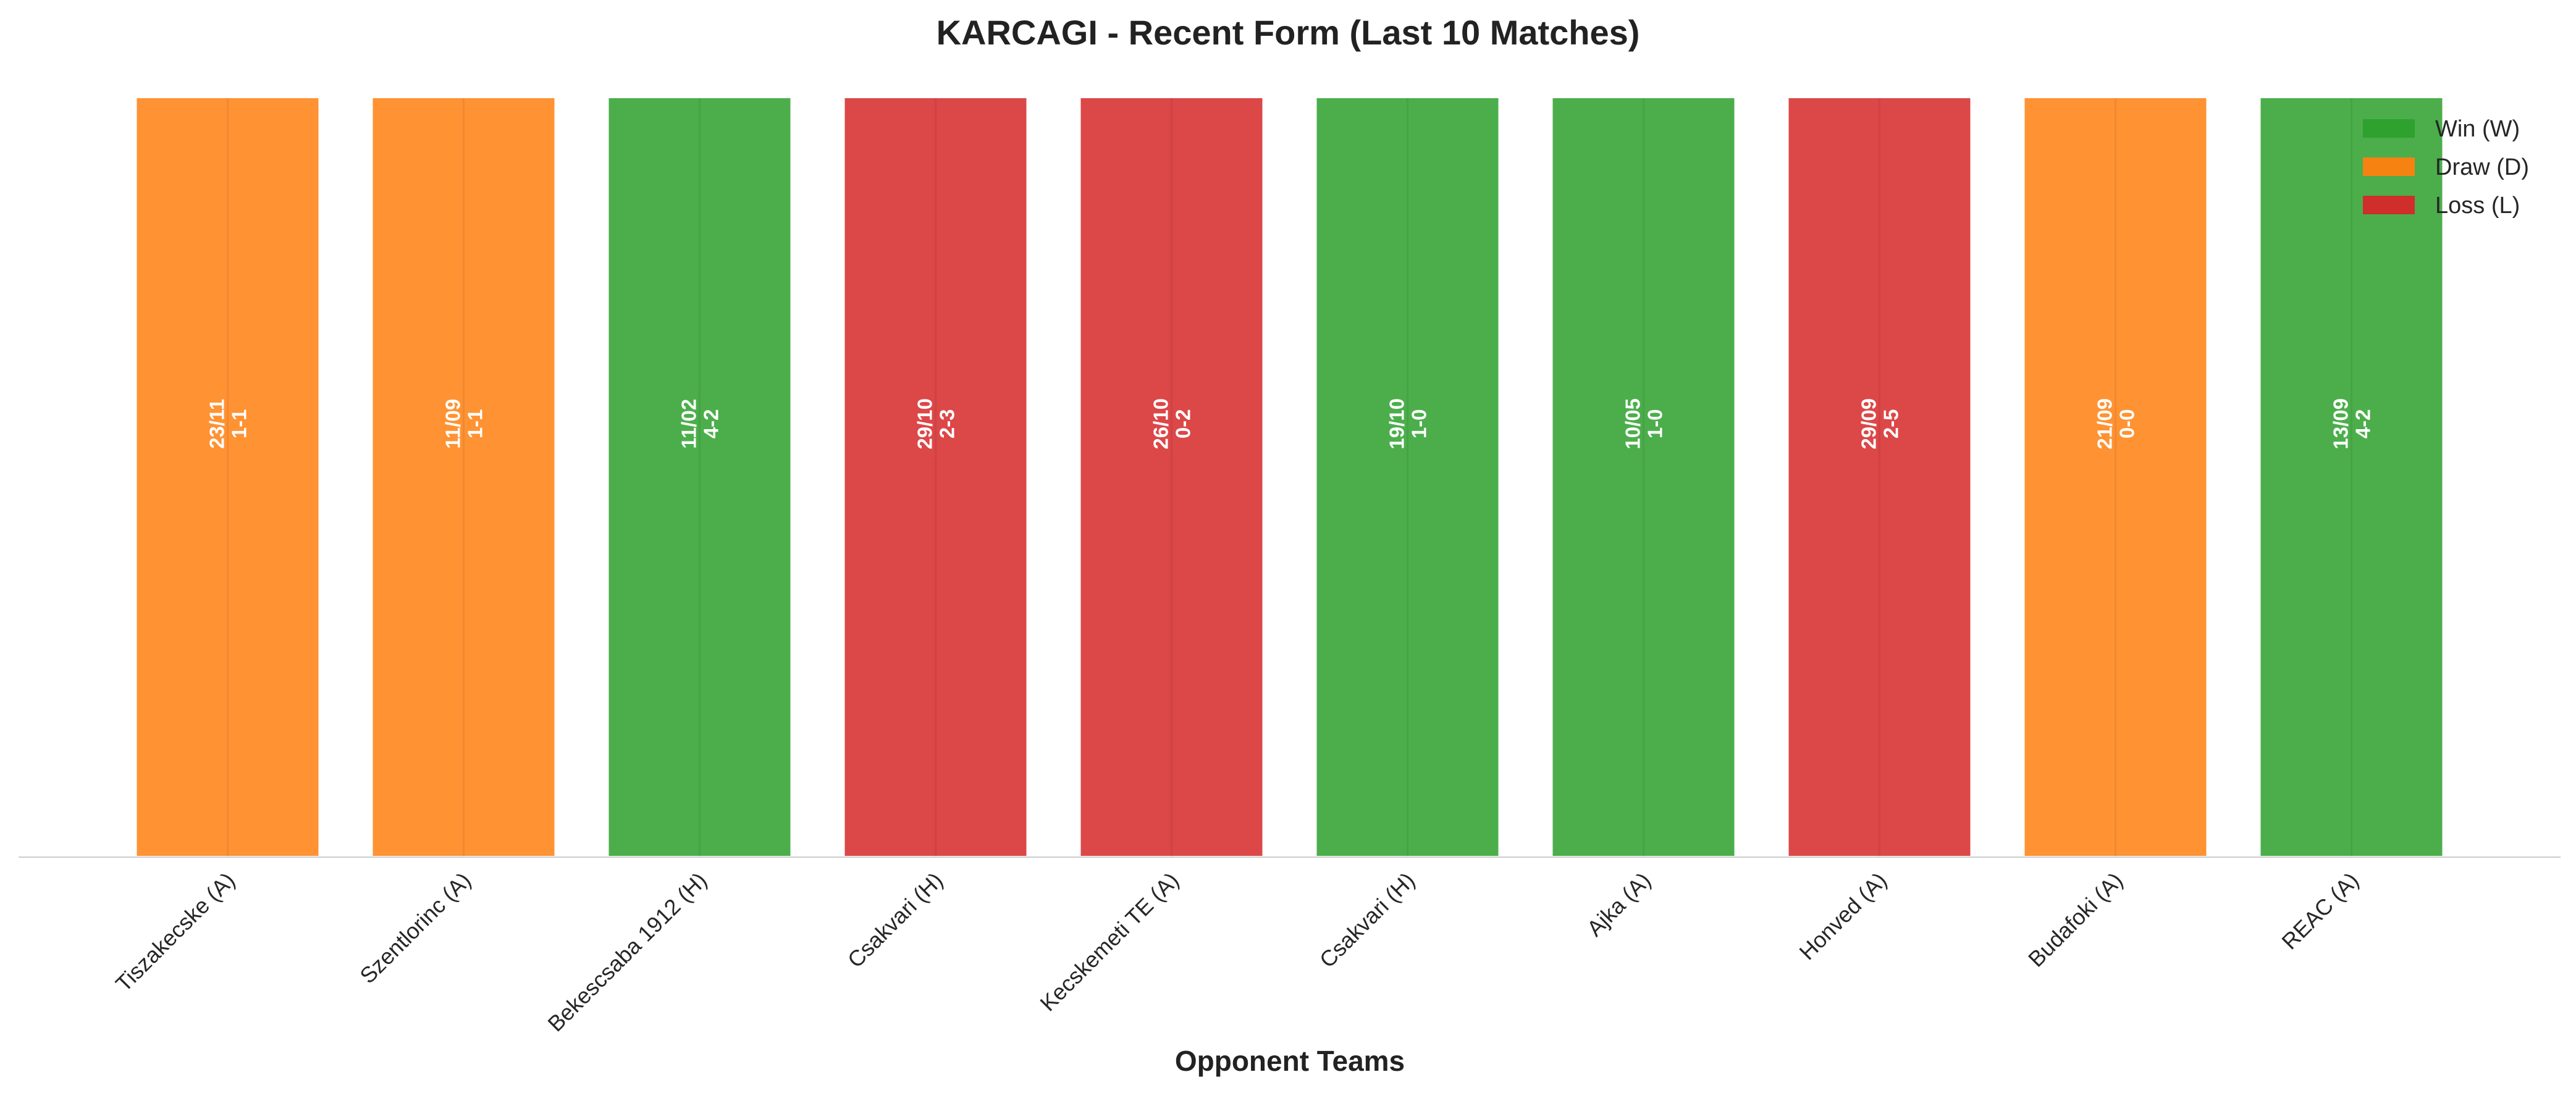  Describe the element at coordinates (1397, 424) in the screenshot. I see `bar-date: 19/10` at that location.